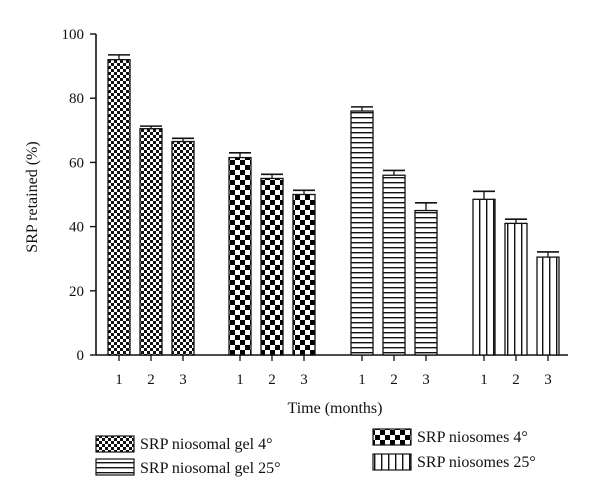 The width and height of the screenshot is (600, 504). What do you see at coordinates (210, 468) in the screenshot?
I see `legend-label: SRP niosomal gel 25°` at bounding box center [210, 468].